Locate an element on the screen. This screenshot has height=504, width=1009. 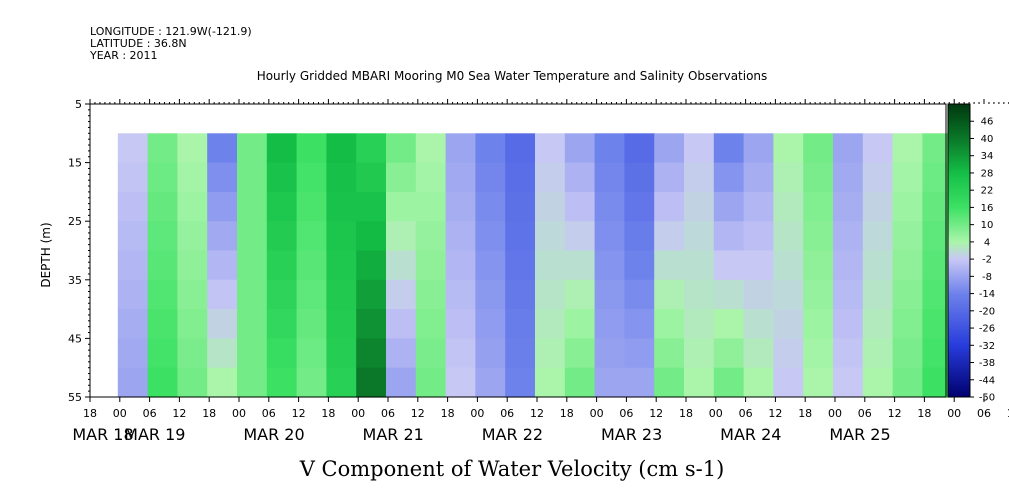
x-hour-label: 12 is located at coordinates (895, 413).